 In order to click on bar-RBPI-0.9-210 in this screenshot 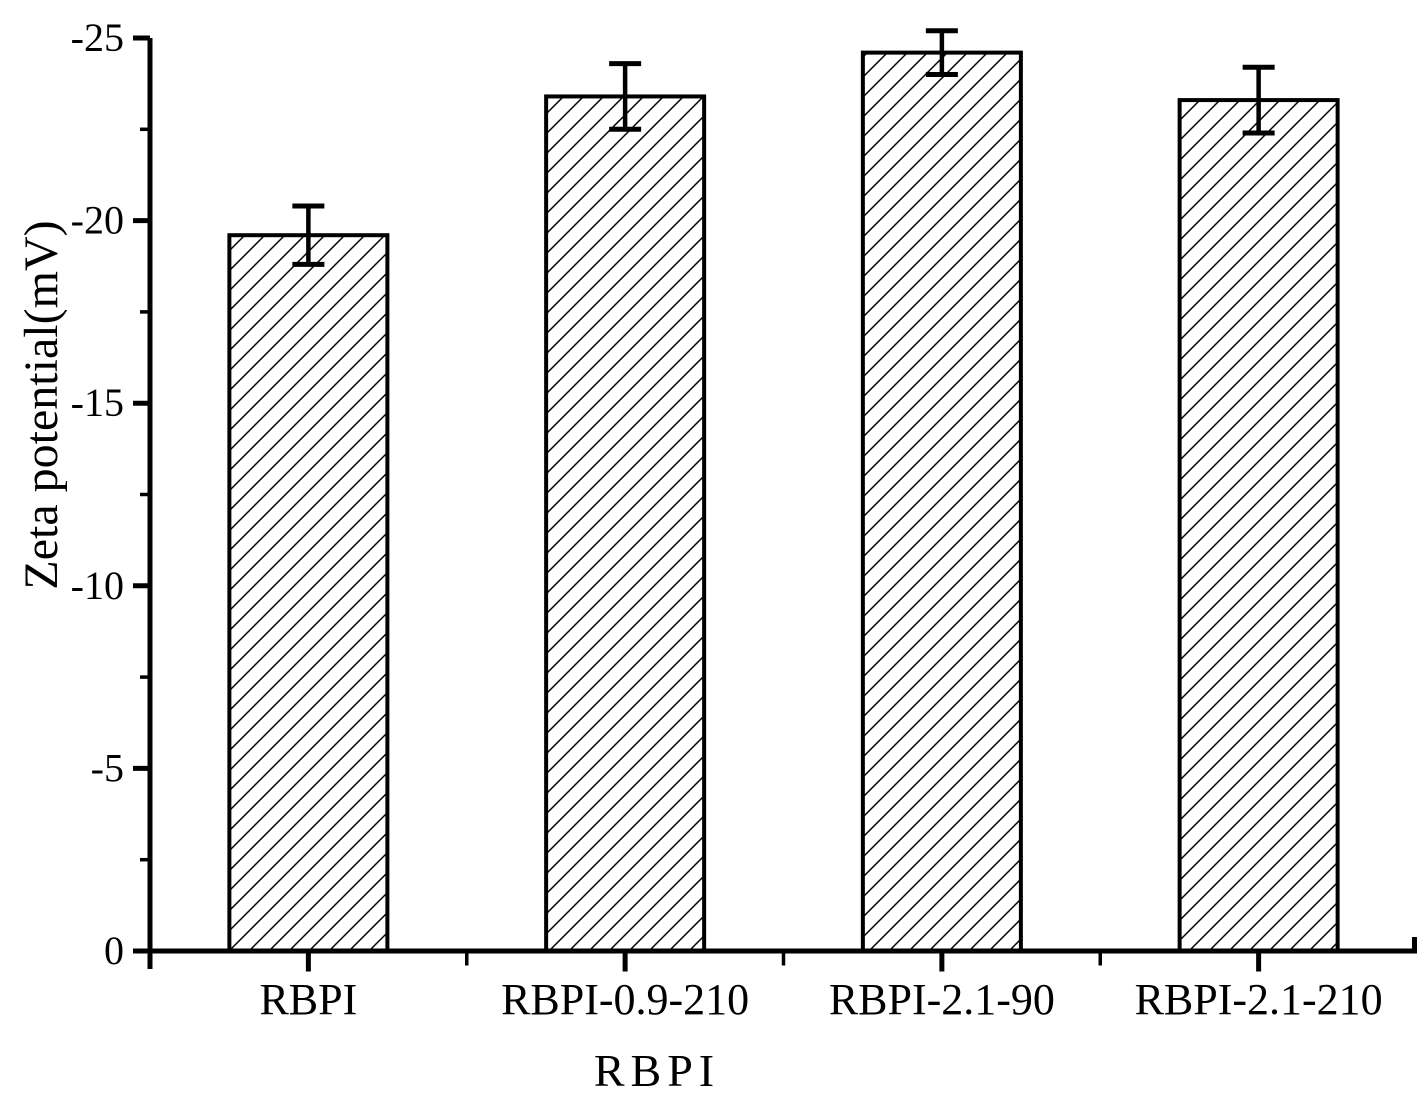, I will do `click(625, 523)`.